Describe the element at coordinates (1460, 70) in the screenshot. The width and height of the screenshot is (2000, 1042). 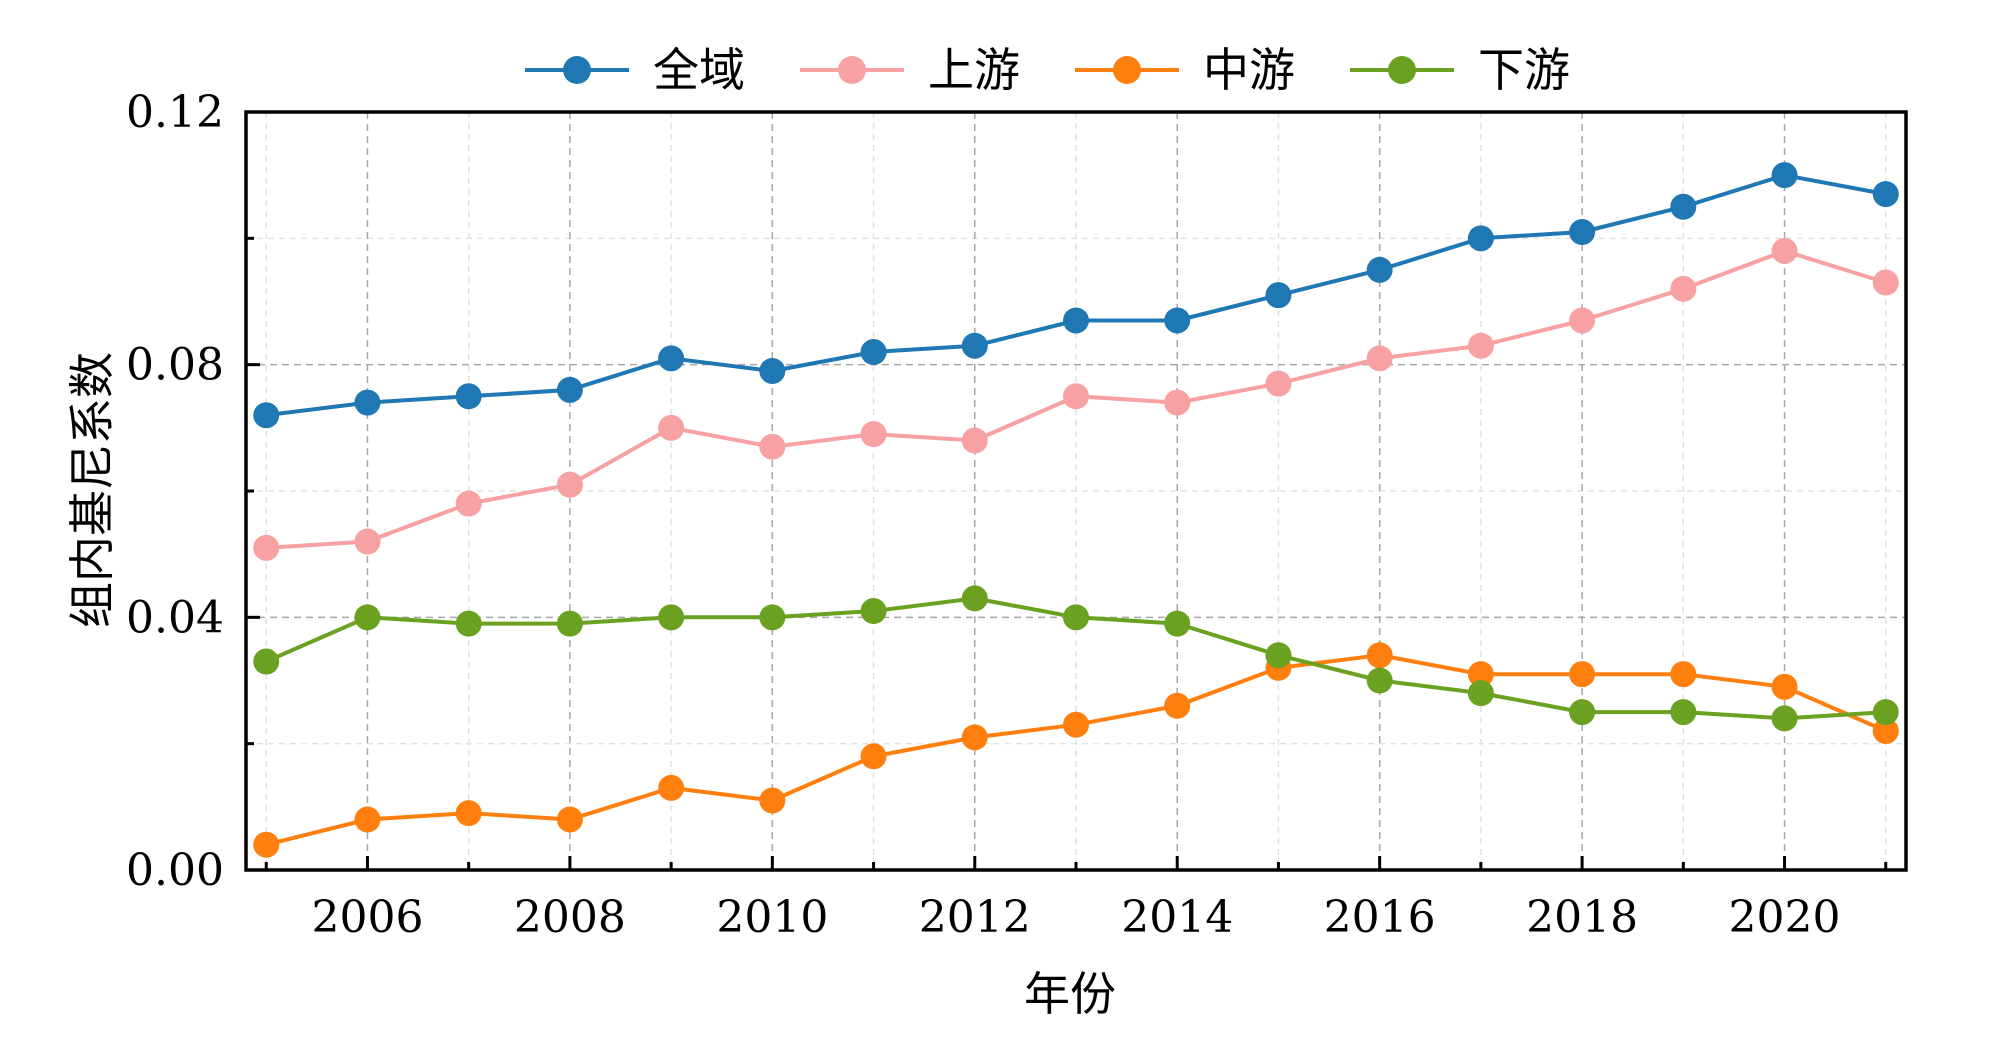
I see `legend-item: 下游` at that location.